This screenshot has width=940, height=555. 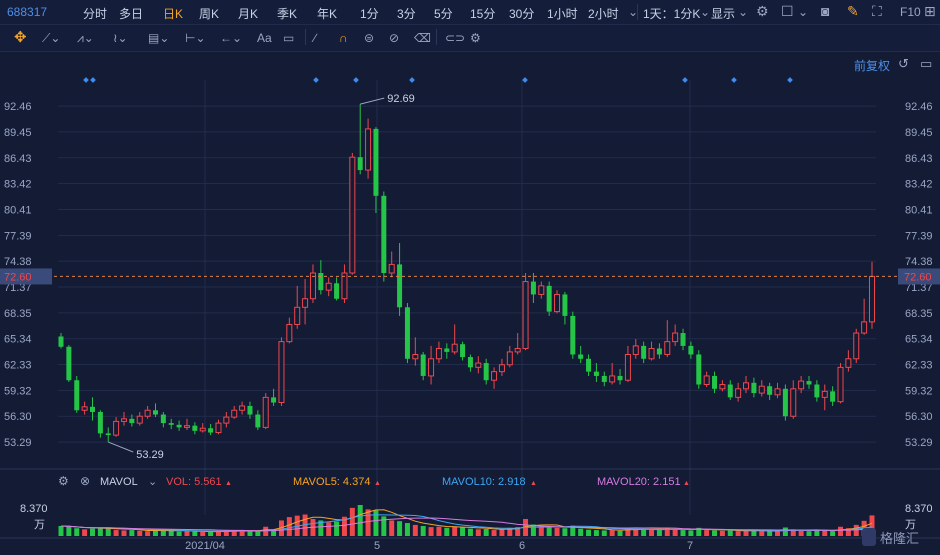 What do you see at coordinates (877, 11) in the screenshot?
I see `fullscreen-icon: ⛶` at bounding box center [877, 11].